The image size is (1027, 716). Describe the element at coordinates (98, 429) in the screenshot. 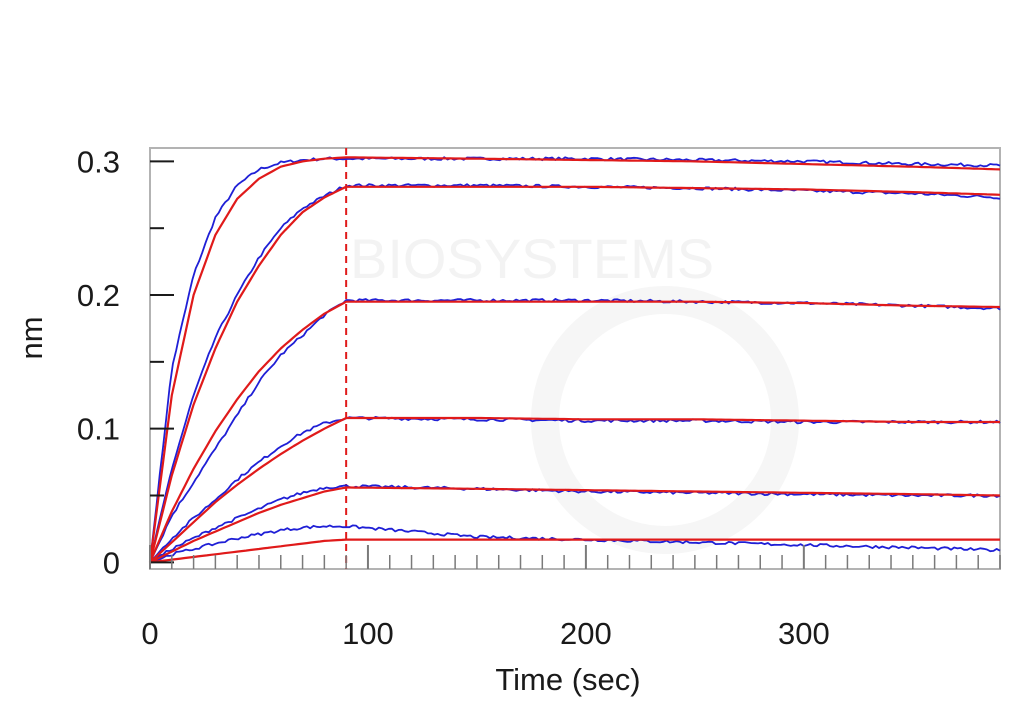

I see `y-tick-label: 0.1` at that location.